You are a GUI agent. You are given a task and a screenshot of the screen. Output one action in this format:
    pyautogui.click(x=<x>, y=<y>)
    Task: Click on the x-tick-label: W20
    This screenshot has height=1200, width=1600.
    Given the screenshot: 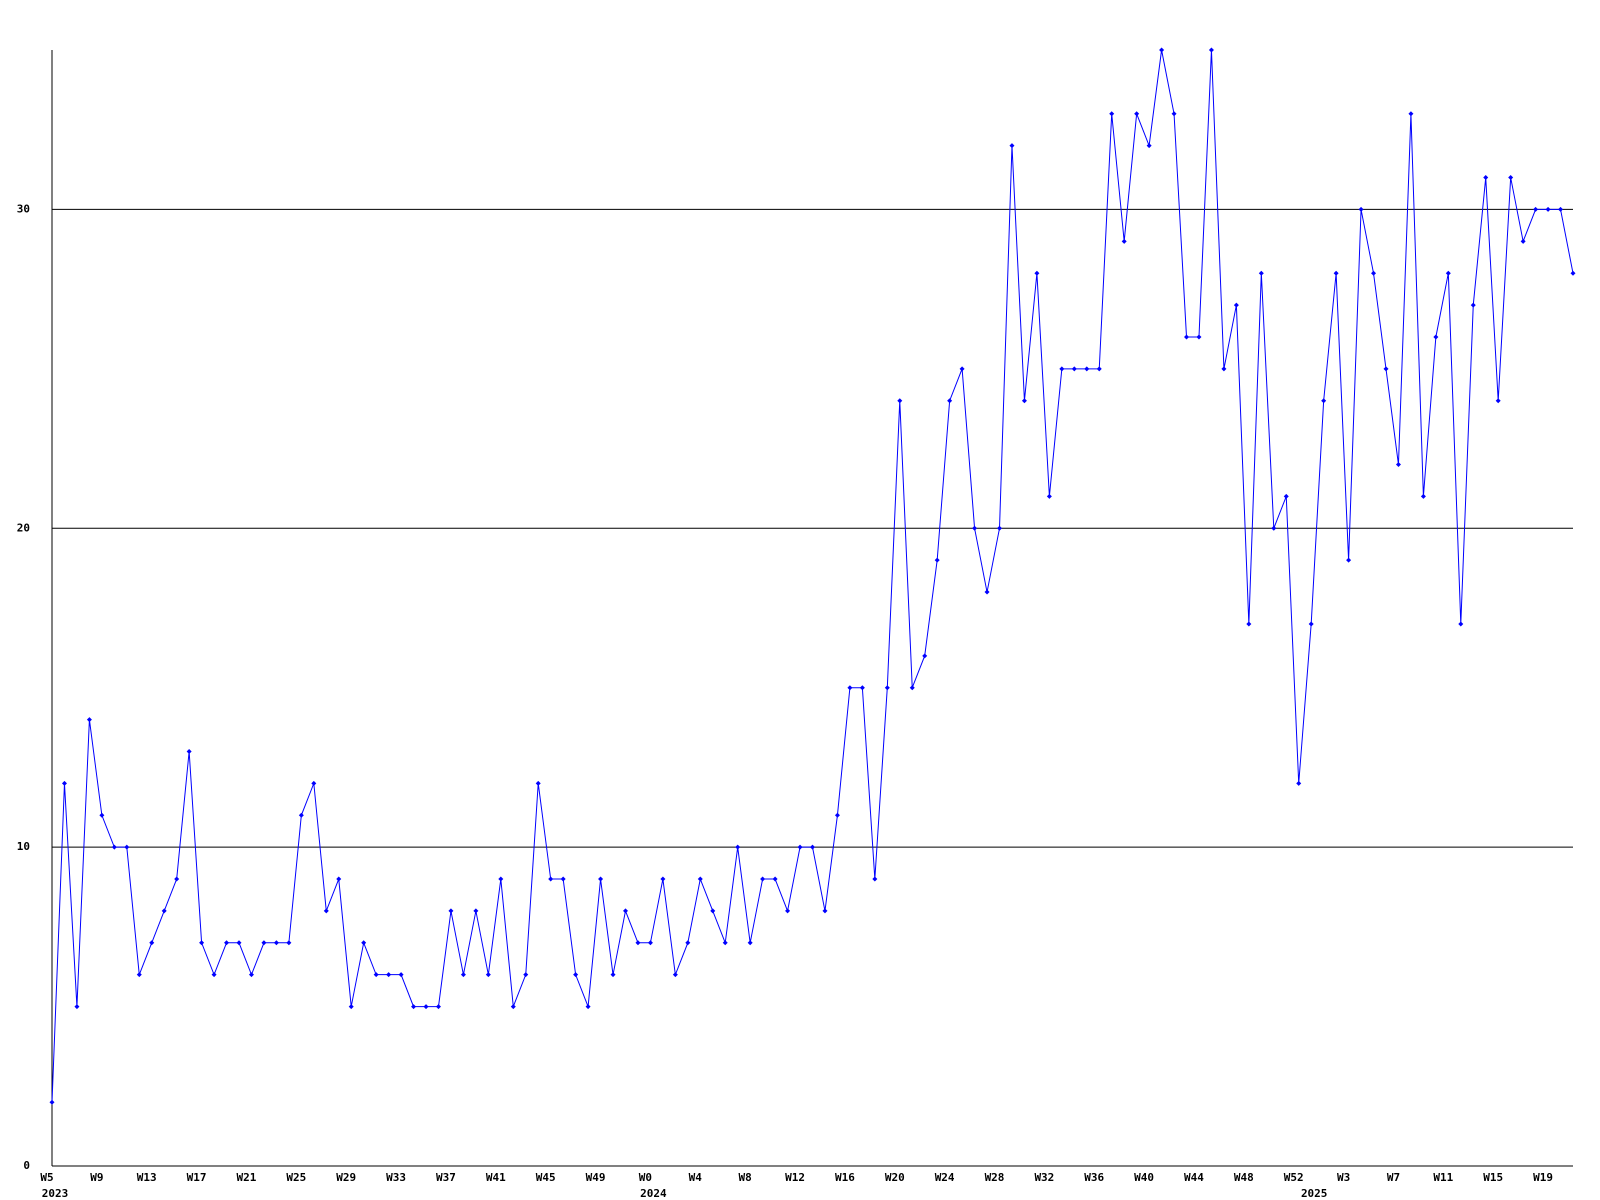 What is the action you would take?
    pyautogui.click(x=895, y=1177)
    